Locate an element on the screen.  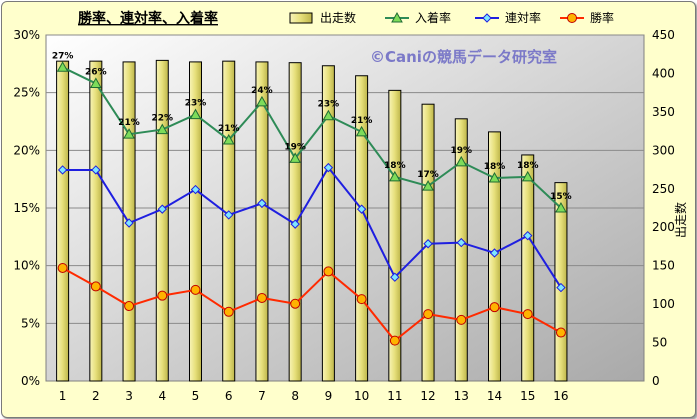
x-tick-label: 9 is located at coordinates (329, 396).